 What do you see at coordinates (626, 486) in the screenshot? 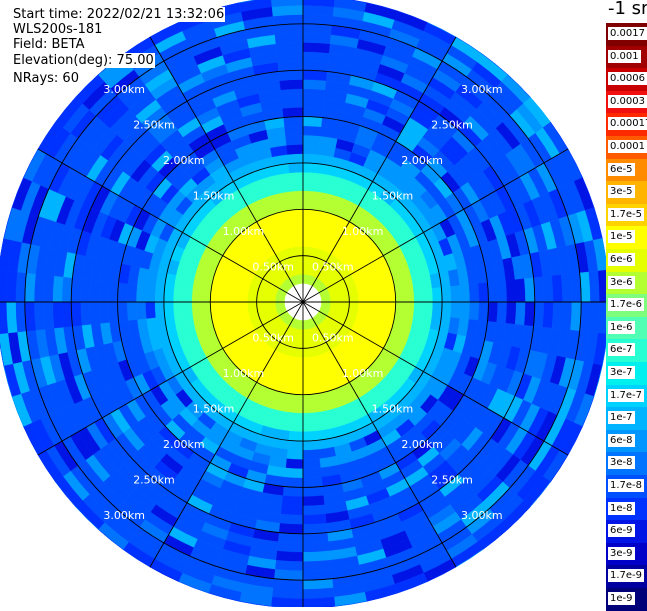
I see `colorbar-swatch: 1.7e-8` at bounding box center [626, 486].